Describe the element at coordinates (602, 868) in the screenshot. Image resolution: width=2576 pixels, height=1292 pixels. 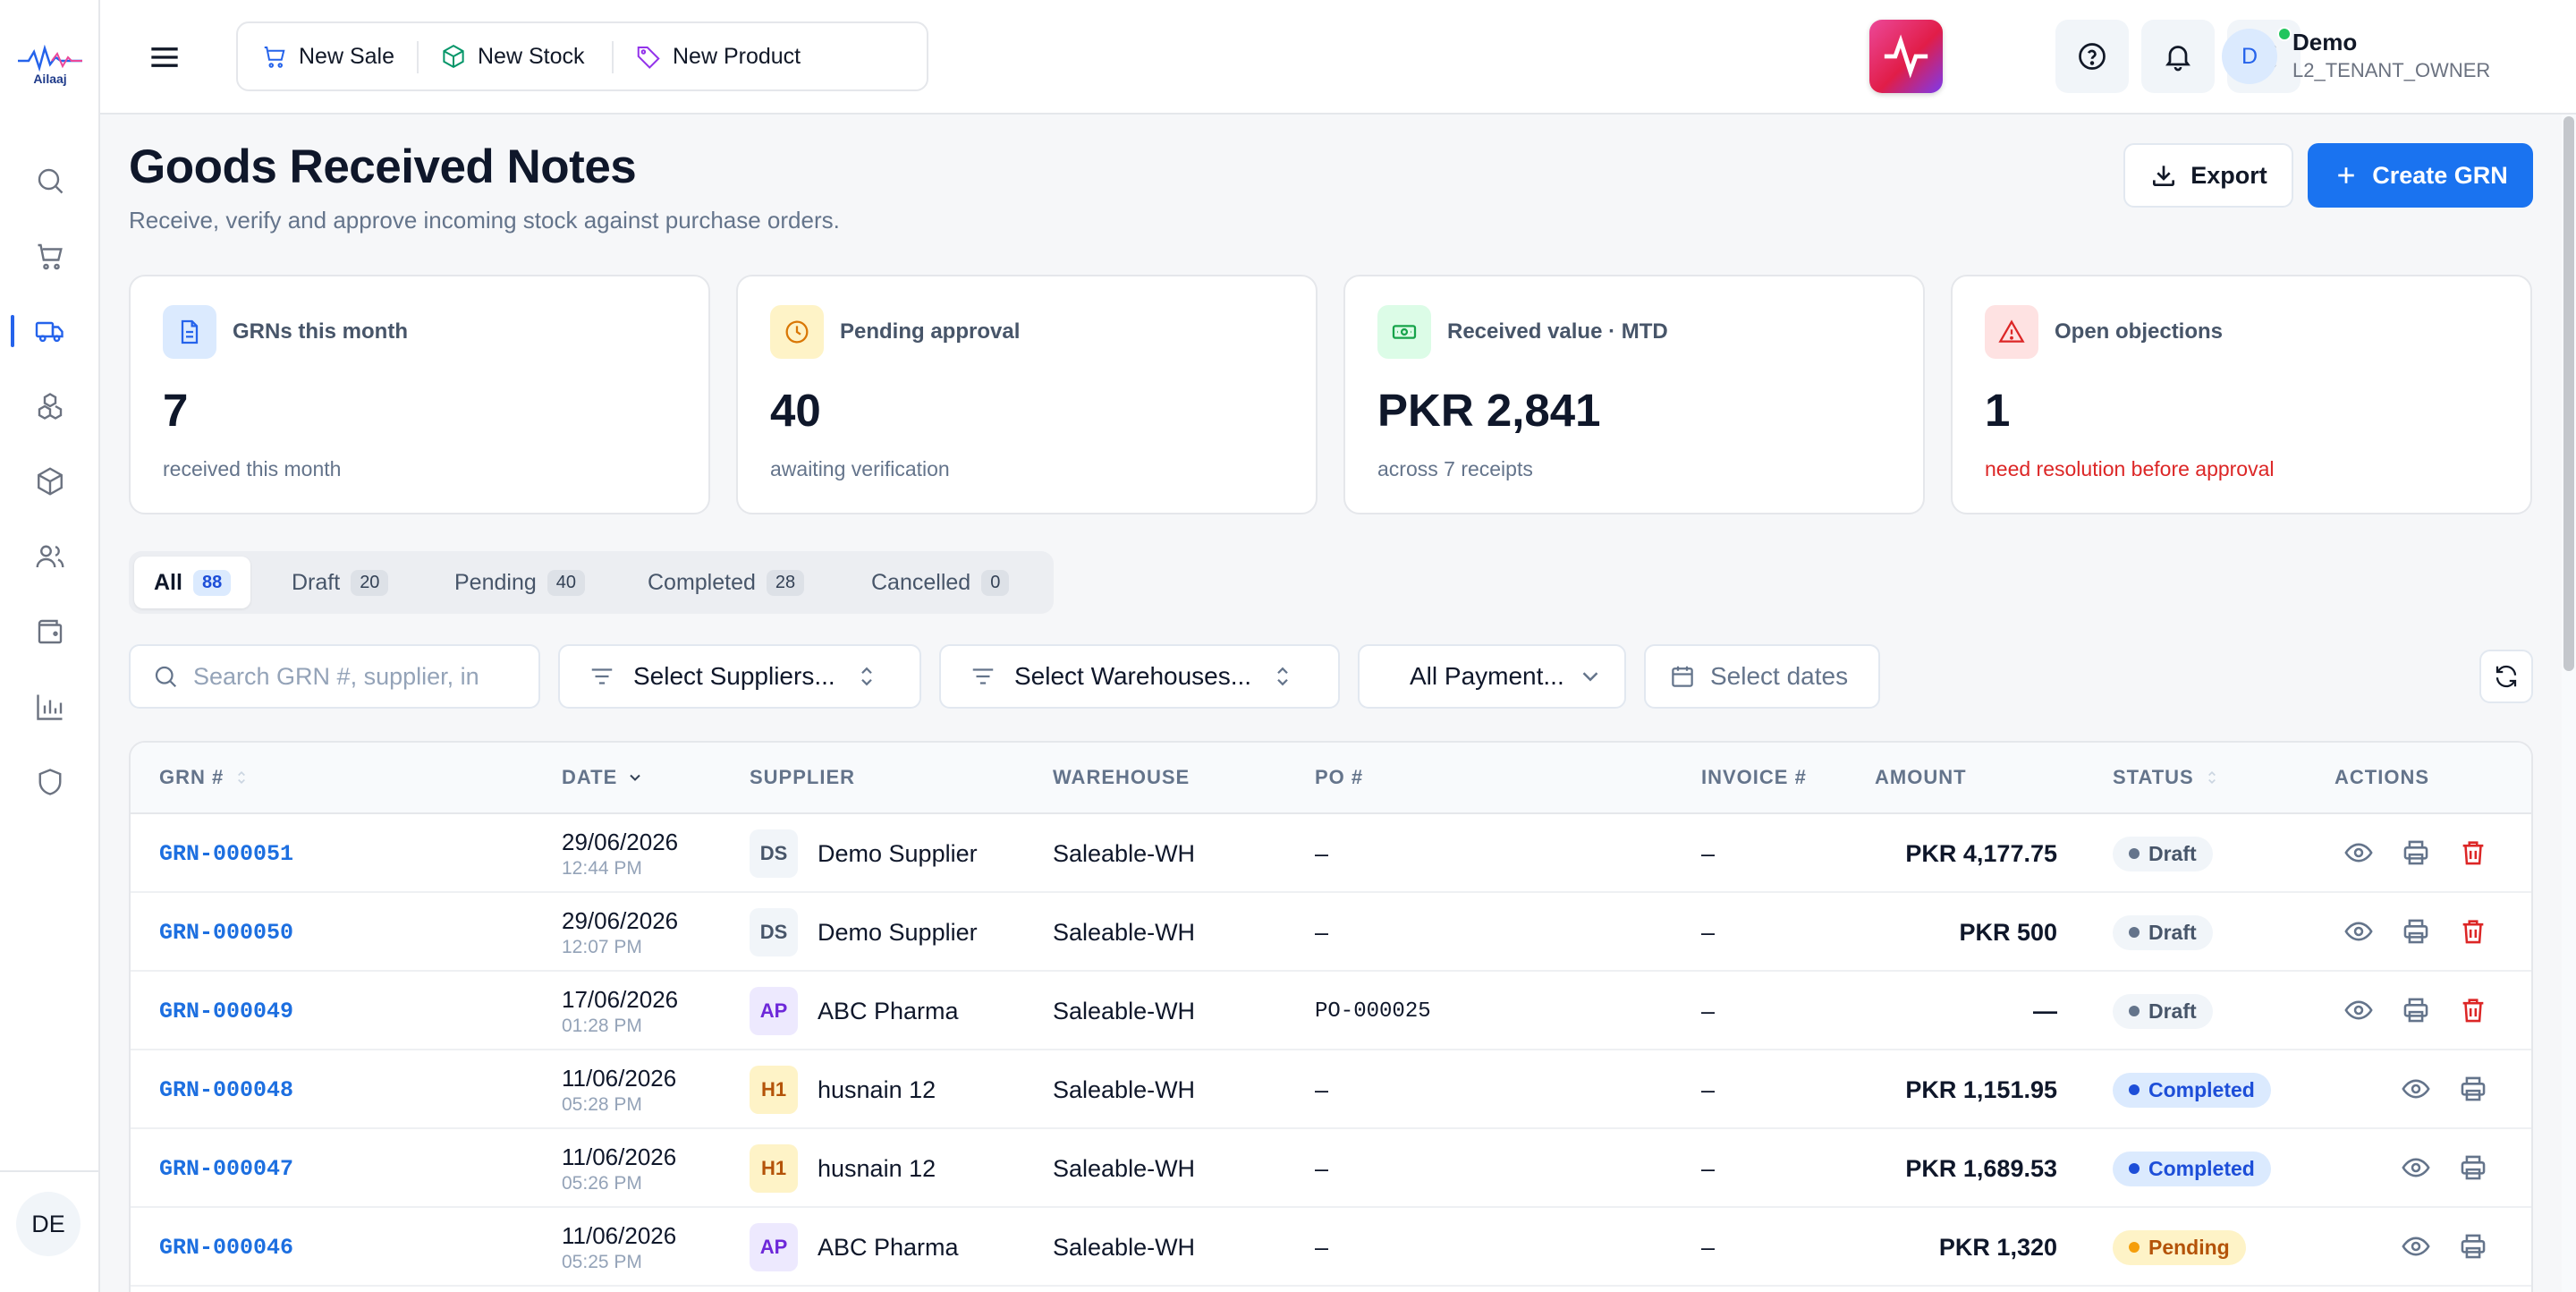
I see `grn-time: 12:44 PM` at that location.